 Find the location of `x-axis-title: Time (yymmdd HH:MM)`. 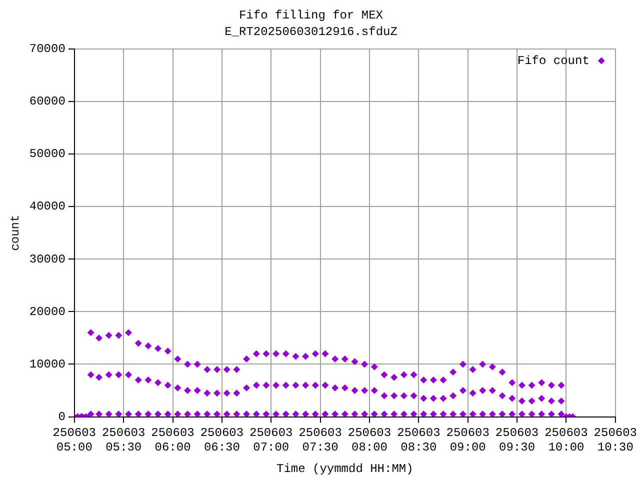

x-axis-title: Time (yymmdd HH:MM) is located at coordinates (345, 469).